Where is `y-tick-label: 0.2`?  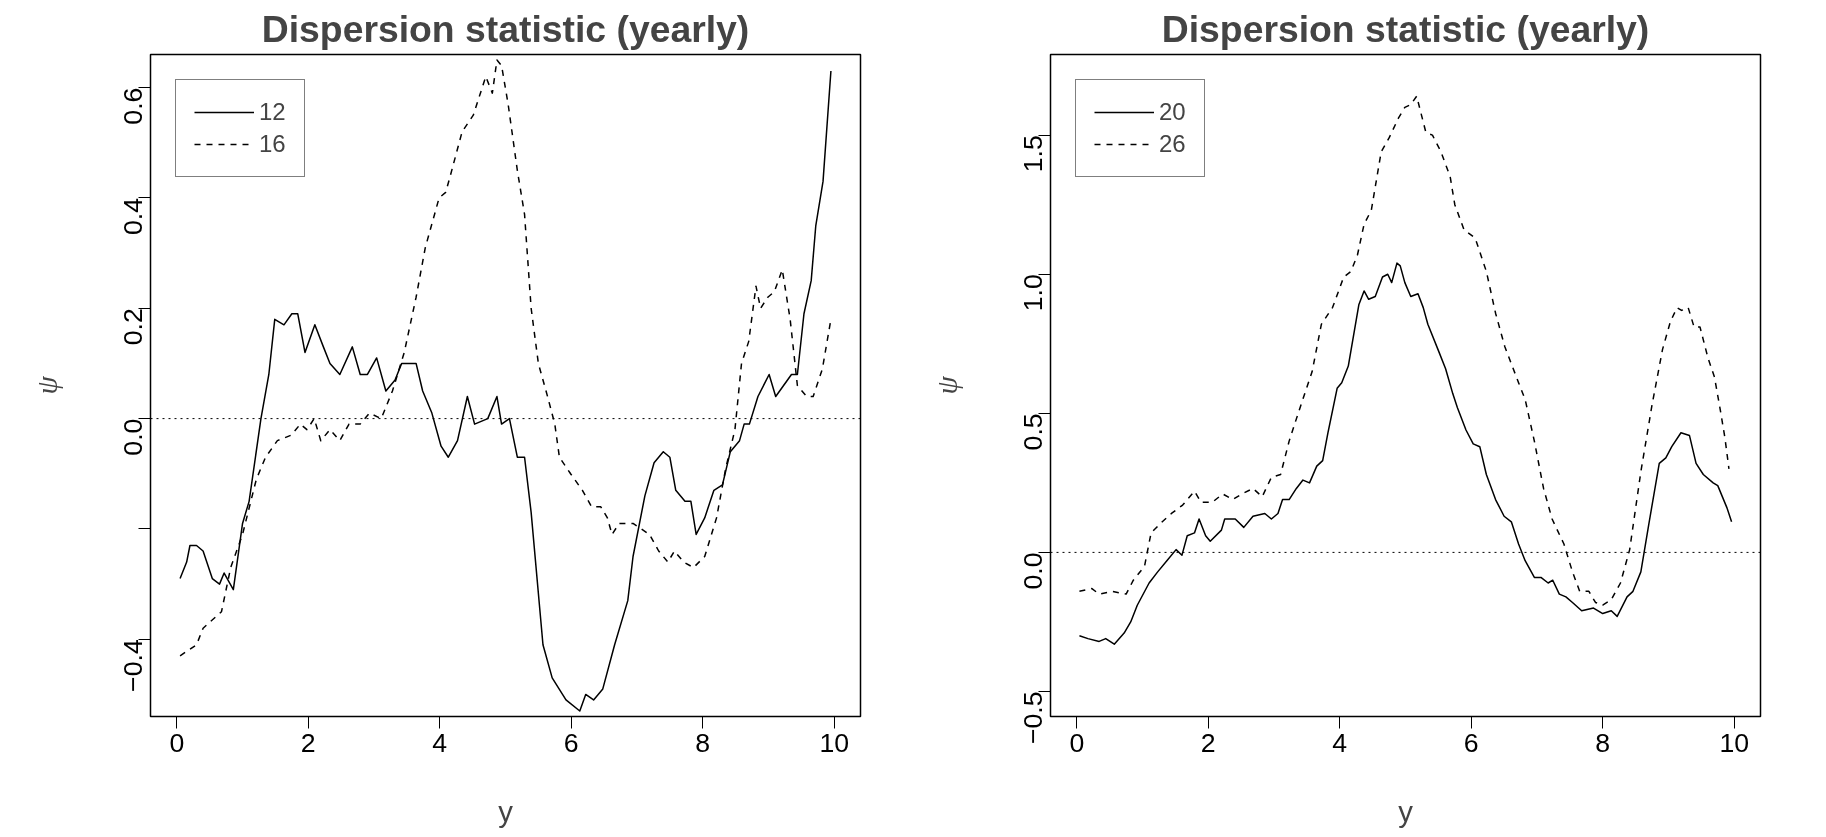
y-tick-label: 0.2 is located at coordinates (133, 327).